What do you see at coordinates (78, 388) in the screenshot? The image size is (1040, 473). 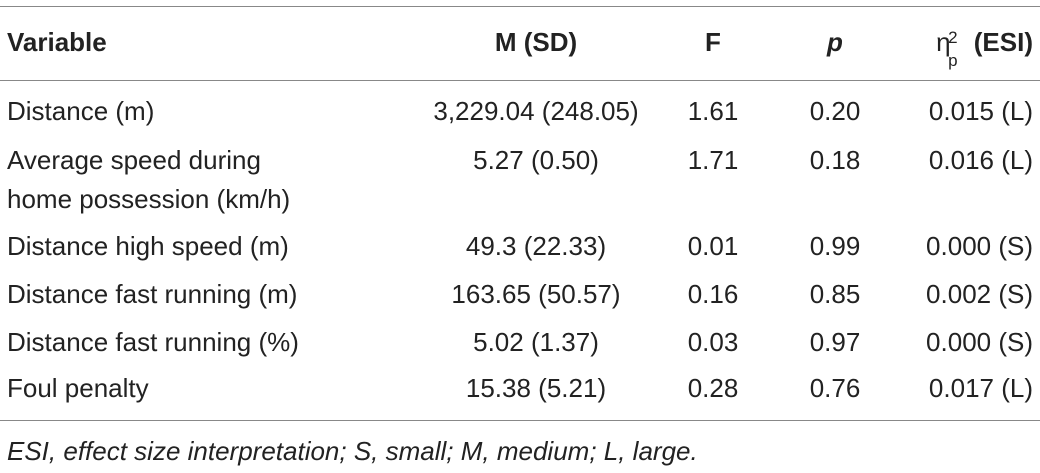 I see `cell-variable: Foul penalty` at bounding box center [78, 388].